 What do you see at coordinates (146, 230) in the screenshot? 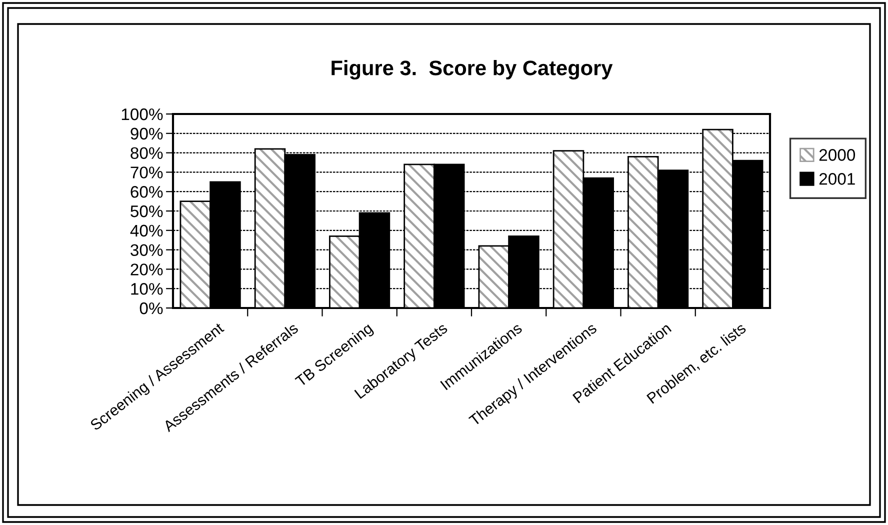
I see `y-tick-label: 40%` at bounding box center [146, 230].